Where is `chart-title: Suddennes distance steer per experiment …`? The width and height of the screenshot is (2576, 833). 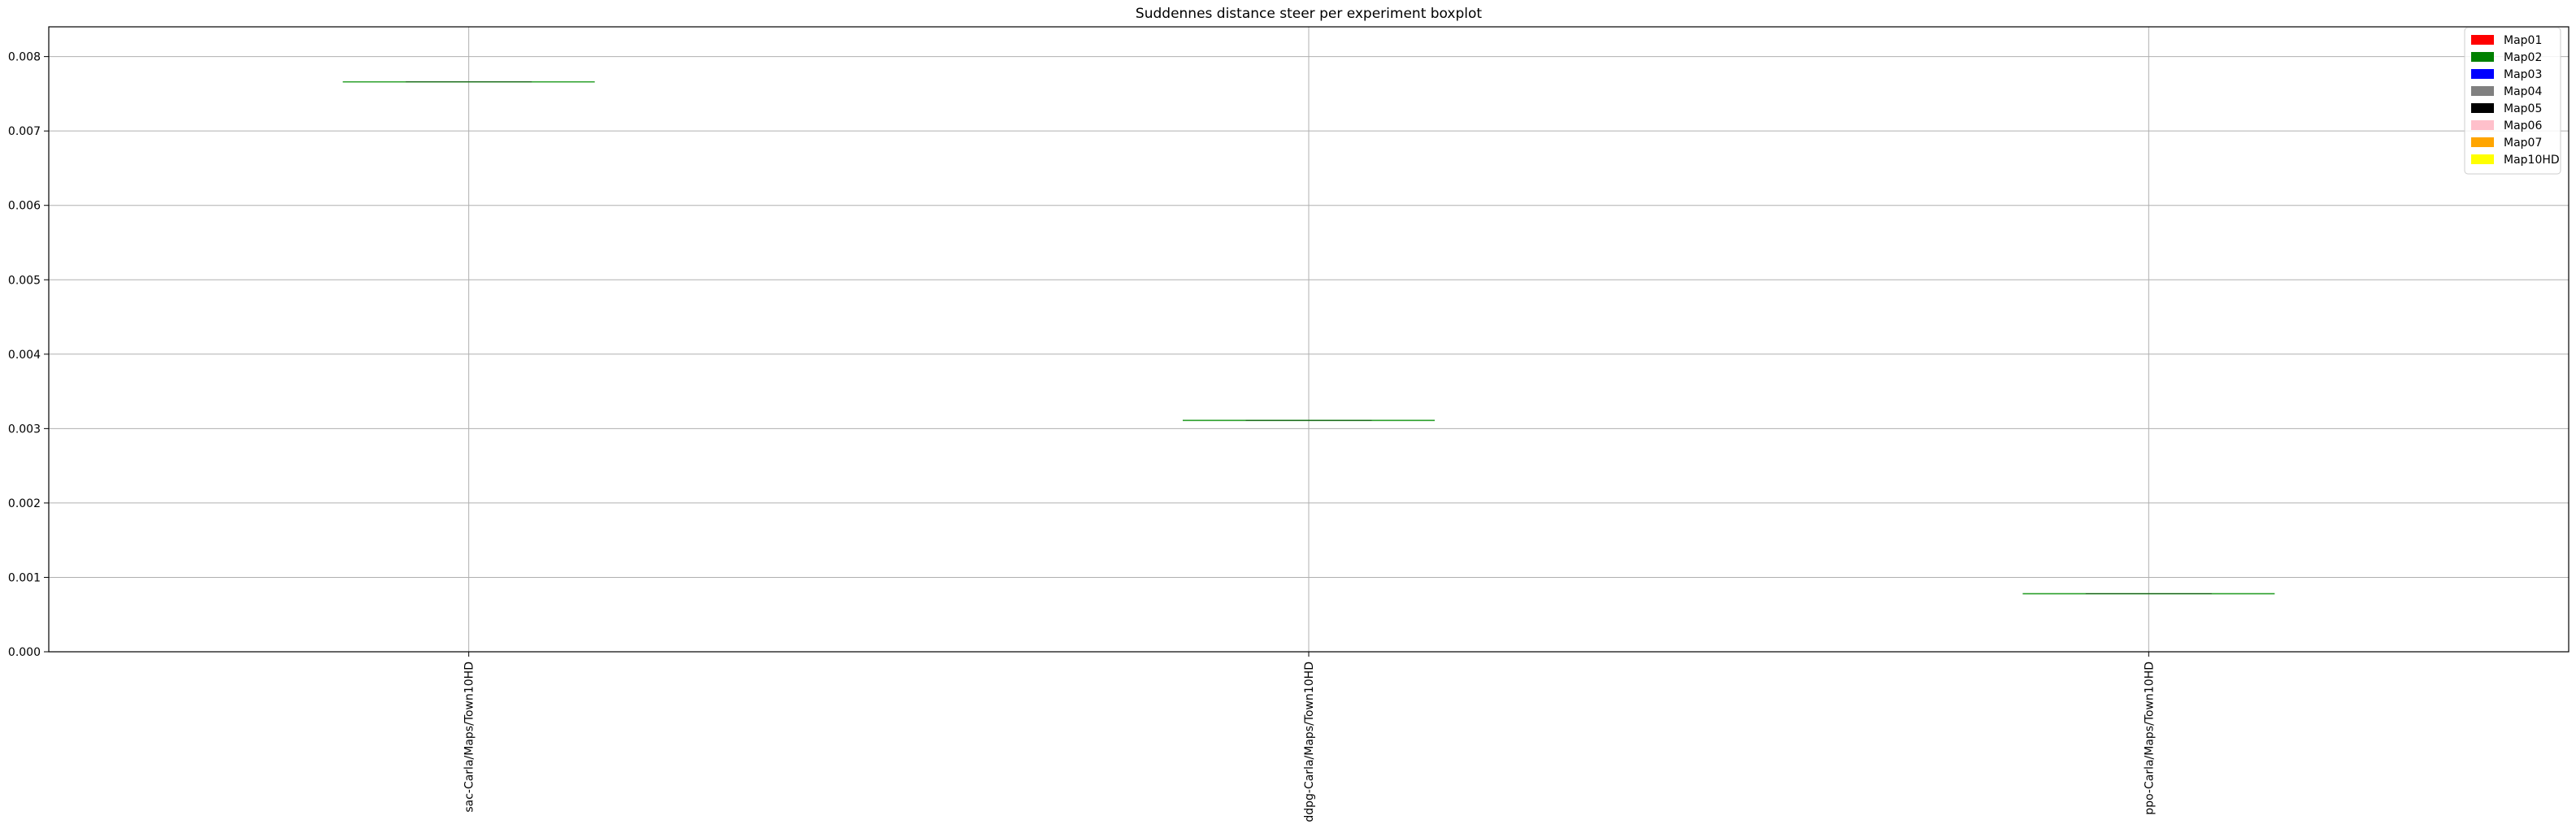 chart-title: Suddennes distance steer per experiment … is located at coordinates (1309, 14).